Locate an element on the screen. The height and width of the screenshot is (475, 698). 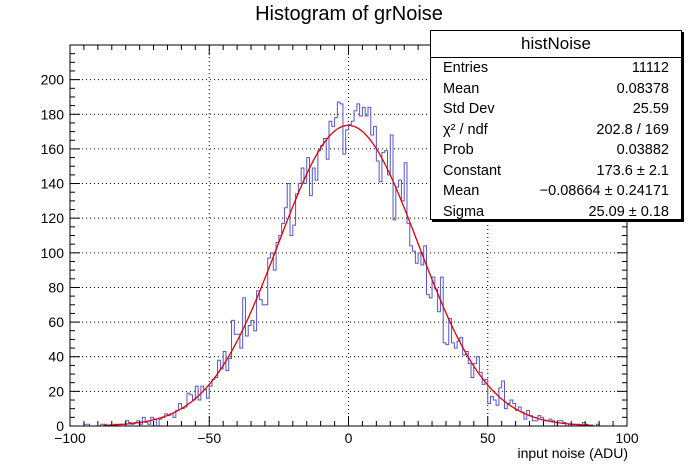
stats-row: Mean 0.08378 is located at coordinates (556, 89).